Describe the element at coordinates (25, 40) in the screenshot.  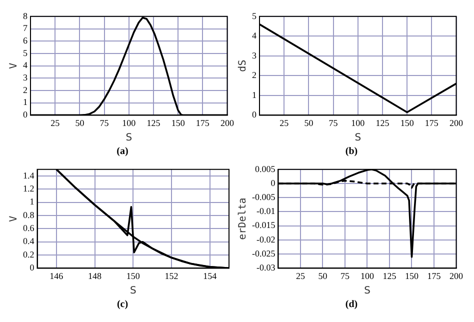
I see `y-tick-label: 6` at that location.